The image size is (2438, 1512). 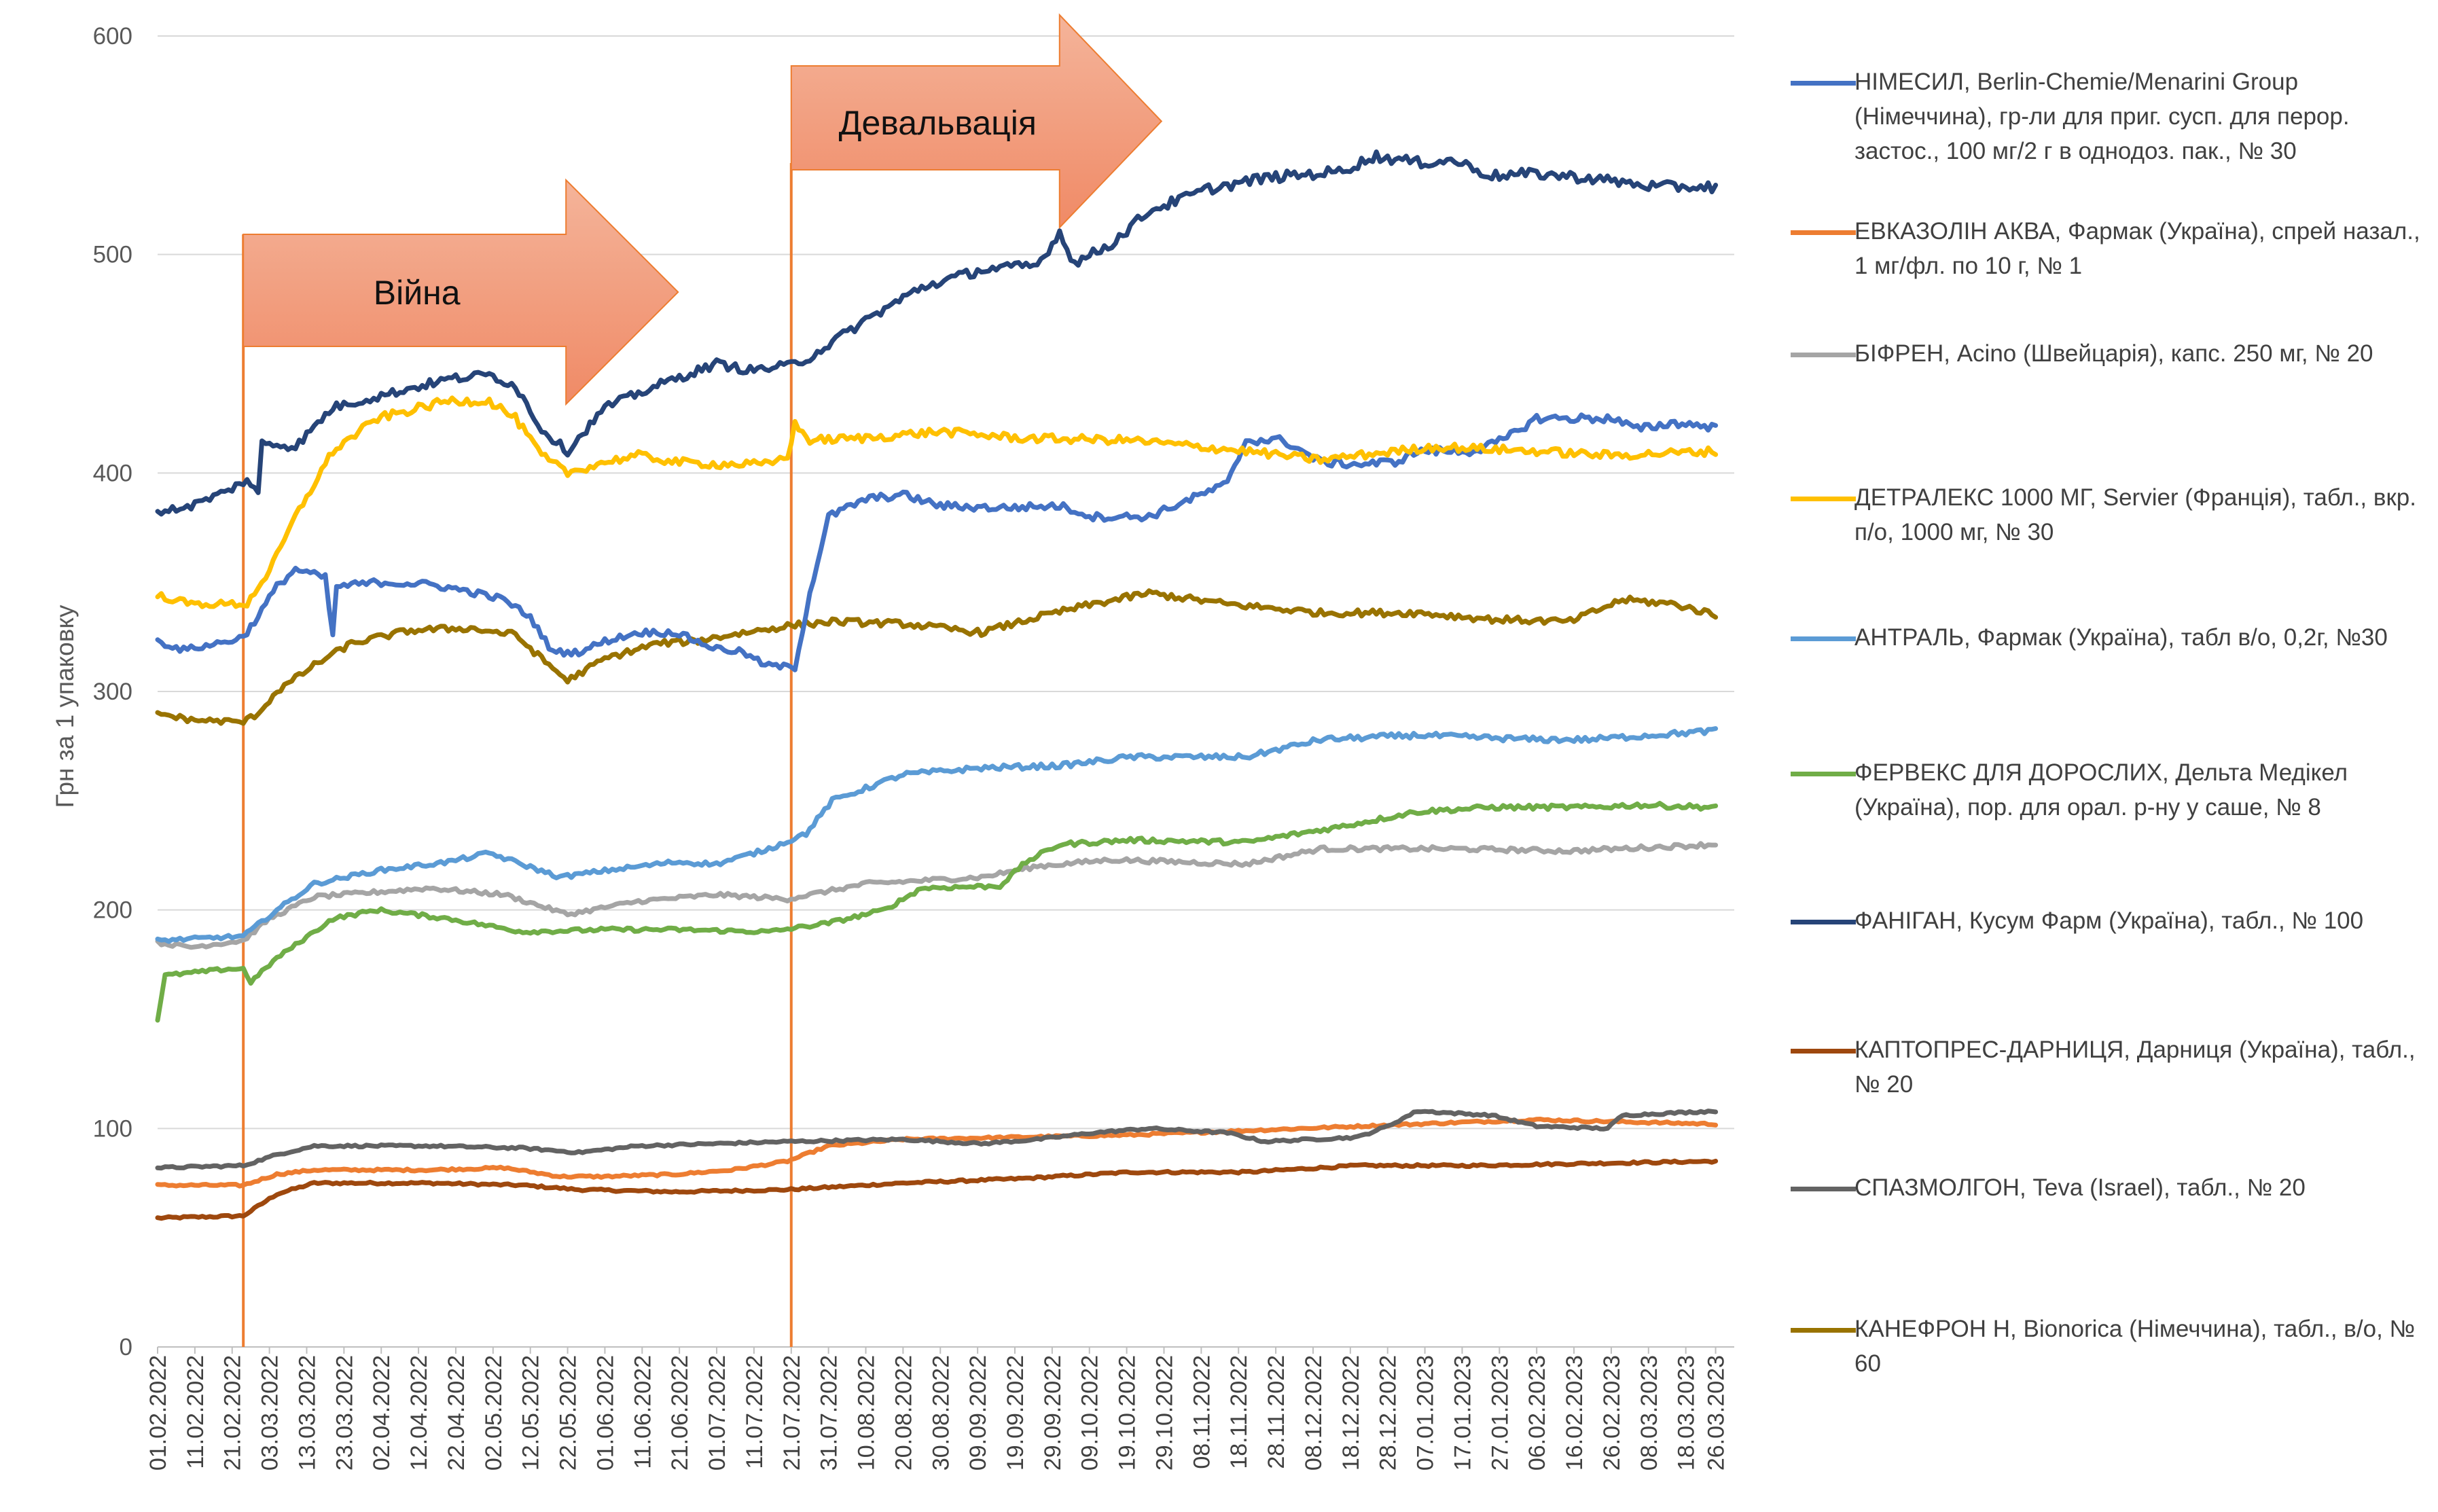 What do you see at coordinates (755, 1412) in the screenshot?
I see `x-tick-label: 11.07.2022` at bounding box center [755, 1412].